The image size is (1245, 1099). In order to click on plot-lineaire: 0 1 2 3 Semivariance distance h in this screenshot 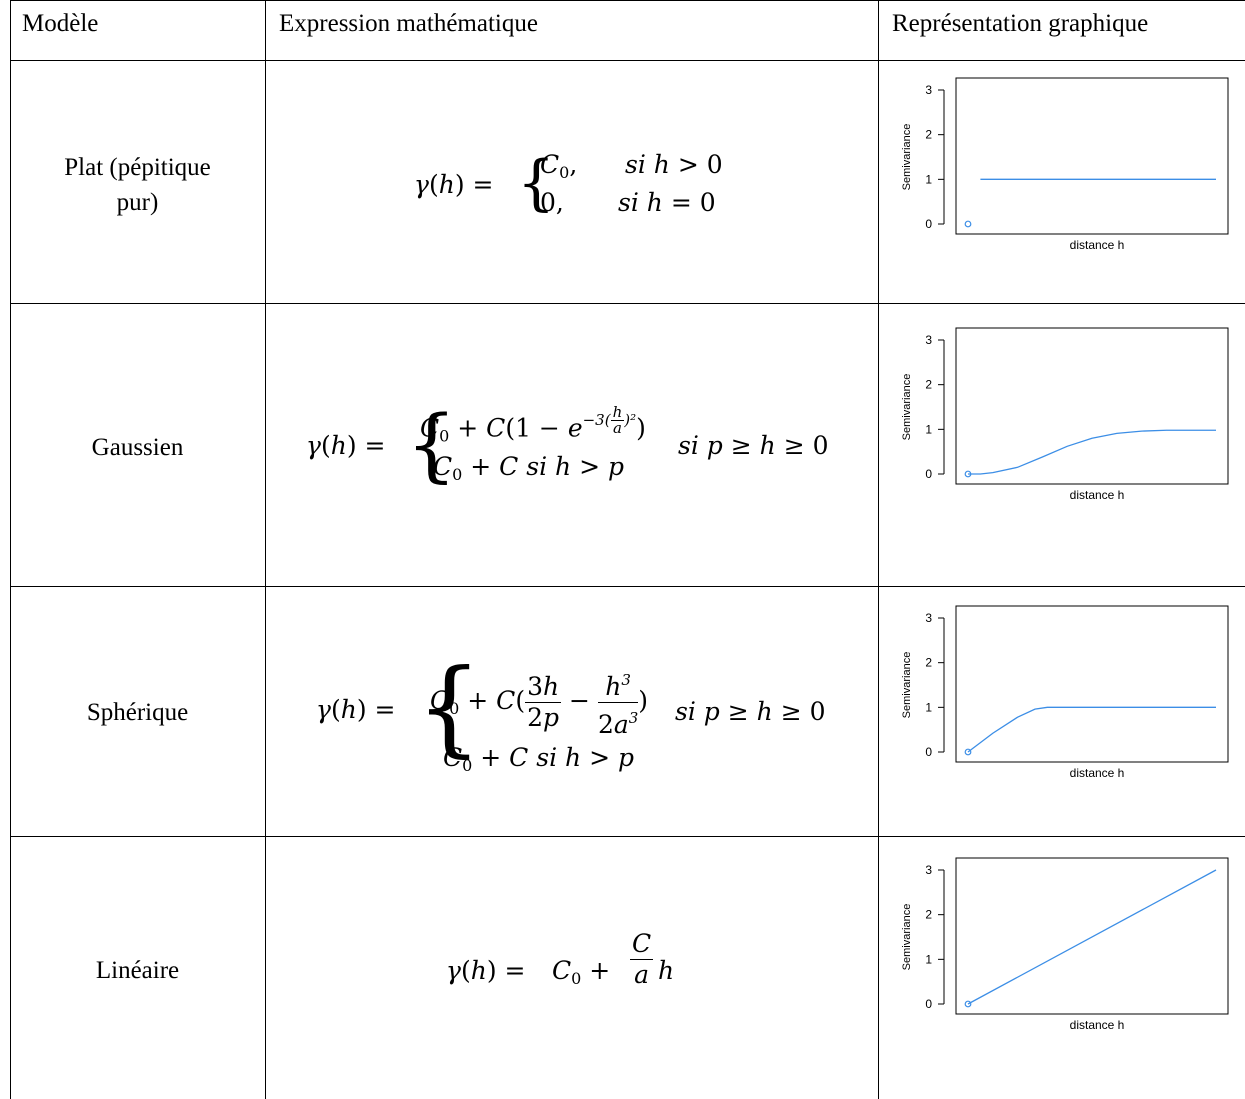, I will do `click(1059, 949)`.